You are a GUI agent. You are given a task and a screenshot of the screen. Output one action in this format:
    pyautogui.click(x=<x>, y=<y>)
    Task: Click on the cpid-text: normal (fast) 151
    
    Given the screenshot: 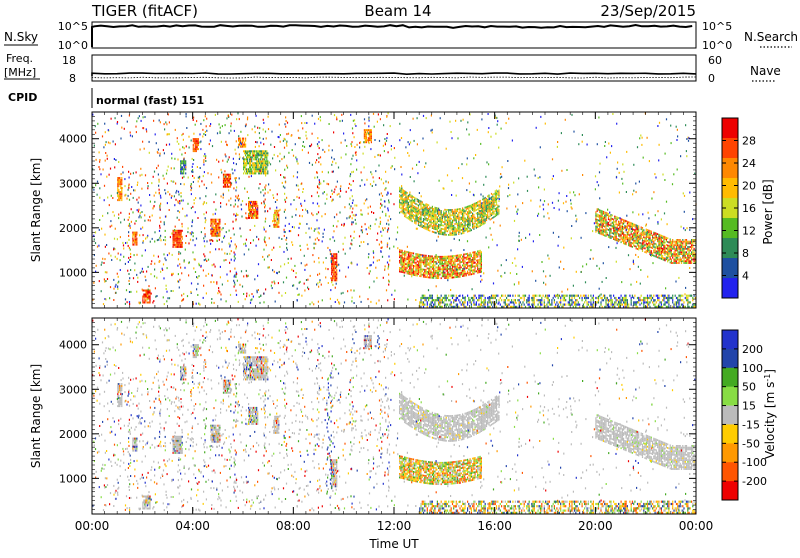 What is the action you would take?
    pyautogui.click(x=150, y=100)
    